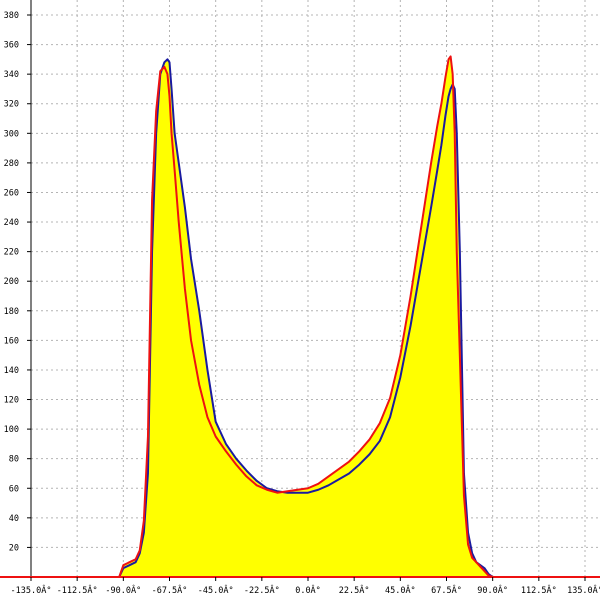 Image resolution: width=600 pixels, height=600 pixels. What do you see at coordinates (492, 590) in the screenshot?
I see `x-tick-label: 90.0Â°` at bounding box center [492, 590].